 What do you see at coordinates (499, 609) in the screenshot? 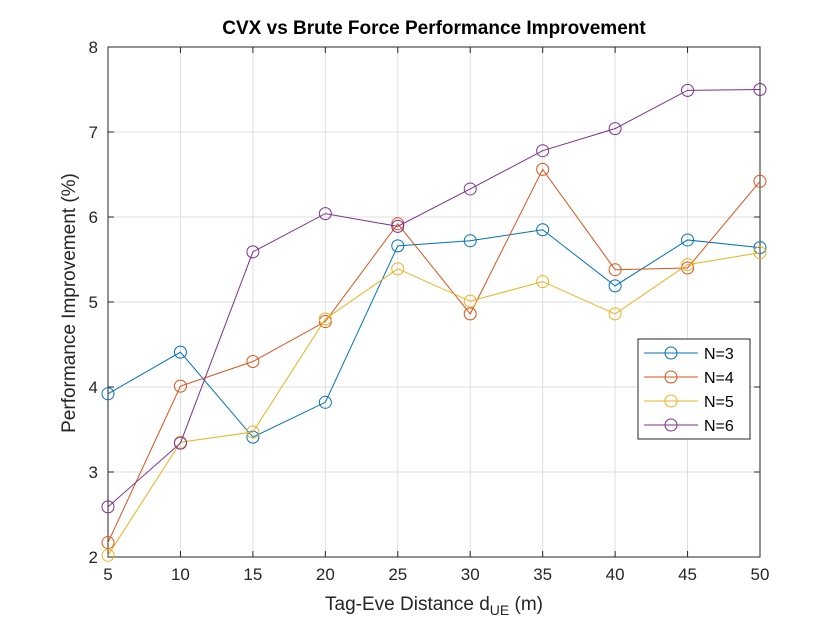
I see `x-axis-label-subscript: UE` at bounding box center [499, 609].